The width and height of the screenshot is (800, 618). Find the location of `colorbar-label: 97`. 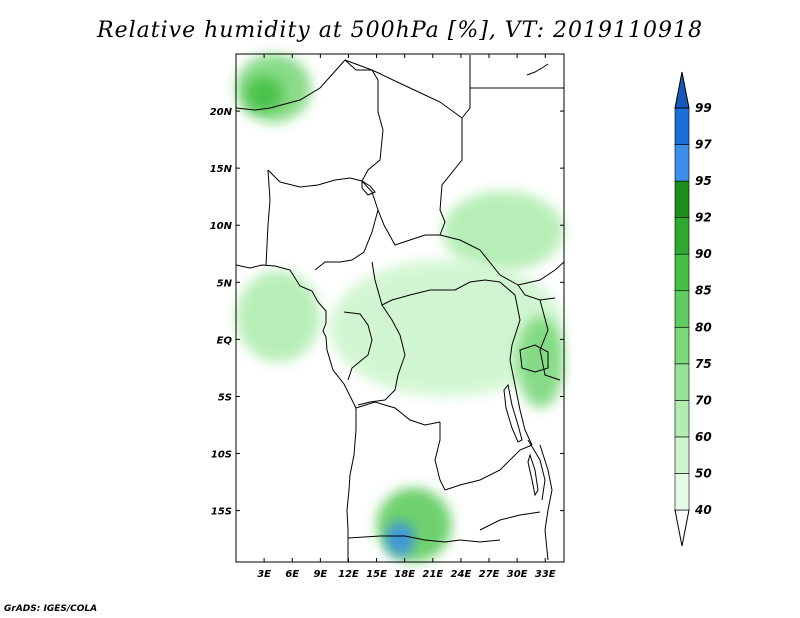

colorbar-label: 97 is located at coordinates (703, 145).